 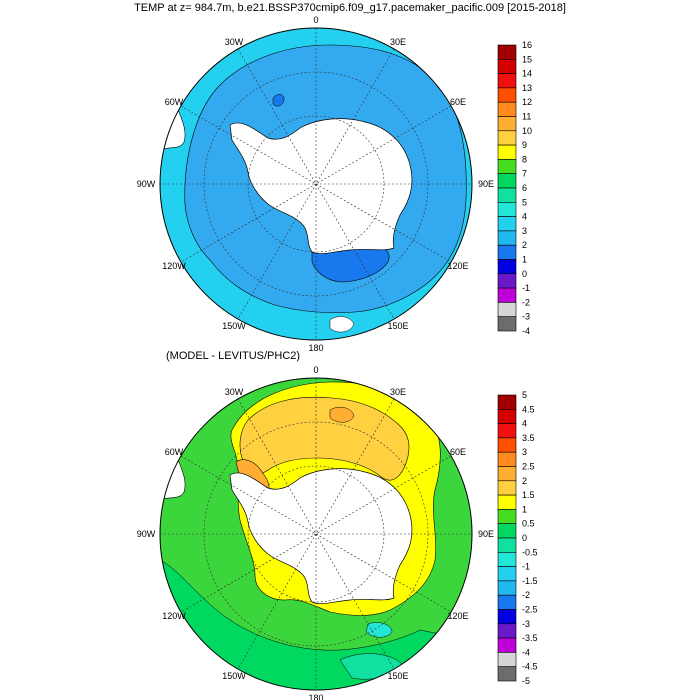 I want to click on colorbar-label: 0.5, so click(x=528, y=524).